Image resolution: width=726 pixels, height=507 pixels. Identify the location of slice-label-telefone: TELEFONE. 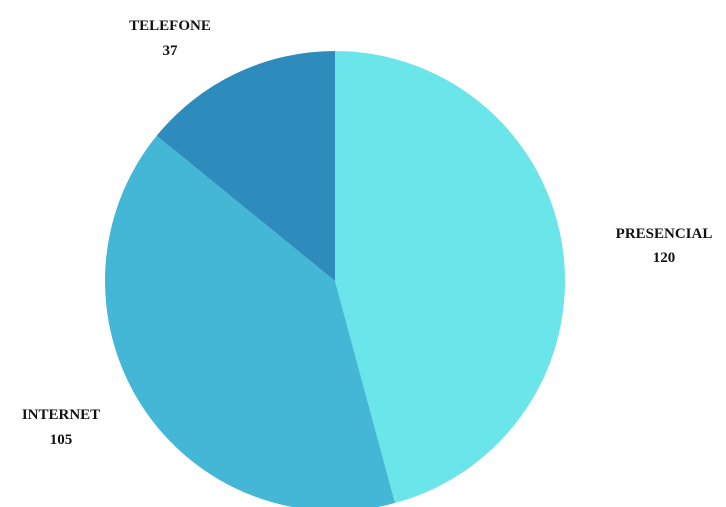
(170, 26).